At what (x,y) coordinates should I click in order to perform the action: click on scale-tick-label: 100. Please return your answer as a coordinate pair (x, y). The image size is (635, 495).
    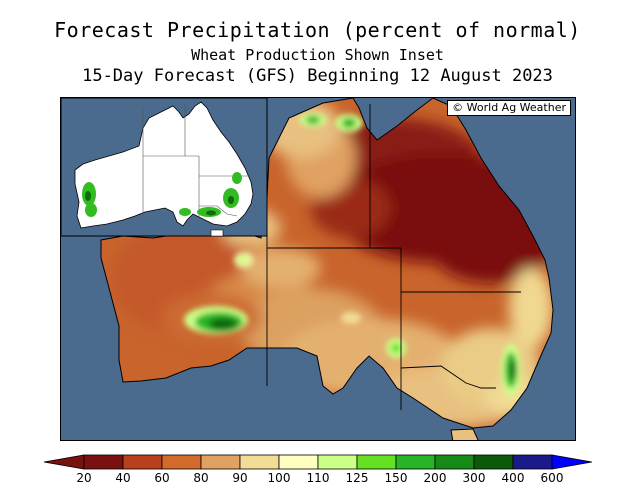
    Looking at the image, I should click on (279, 478).